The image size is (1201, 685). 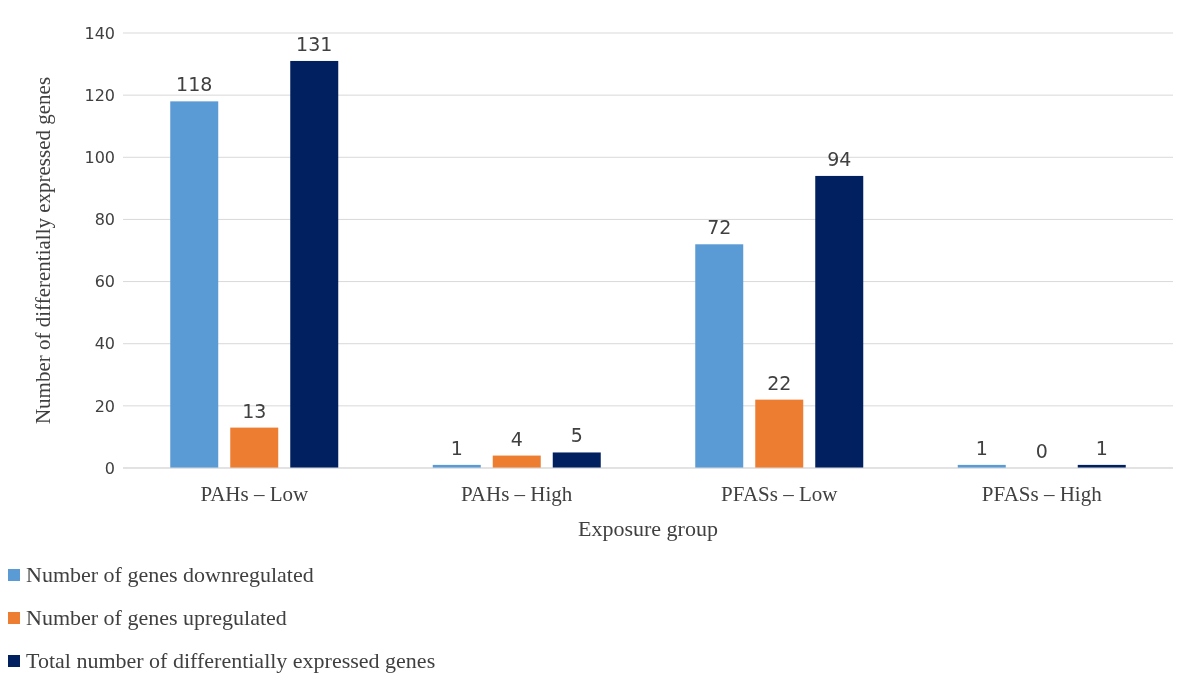 What do you see at coordinates (254, 410) in the screenshot?
I see `data-label: 13` at bounding box center [254, 410].